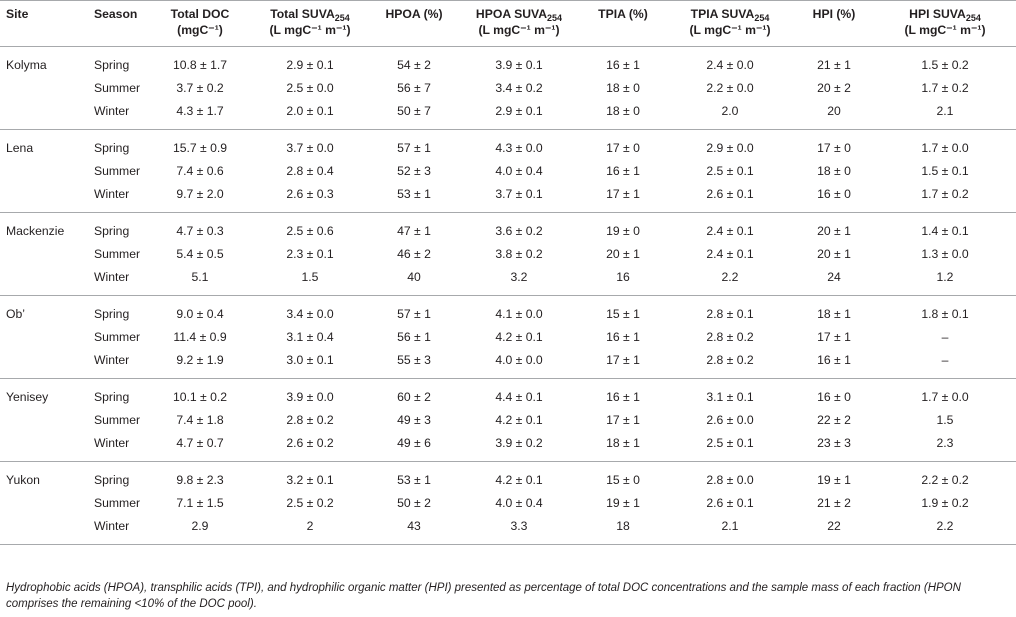  Describe the element at coordinates (200, 23) in the screenshot. I see `header-total-doc: Total DOC (mgC⁻¹)` at that location.